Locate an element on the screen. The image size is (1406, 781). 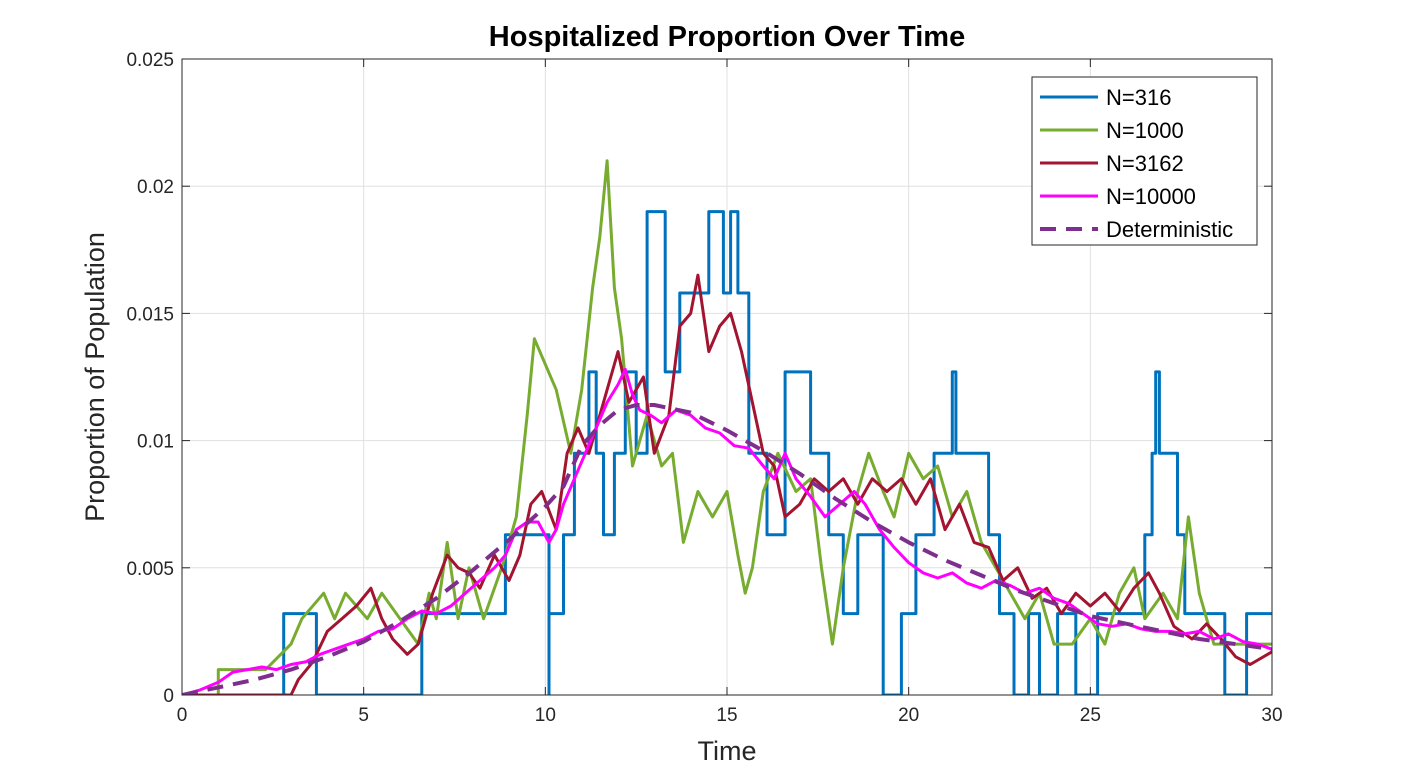
legend: N=316 N=1000 N=3162 N=10000 Deterministic is located at coordinates (1144, 161).